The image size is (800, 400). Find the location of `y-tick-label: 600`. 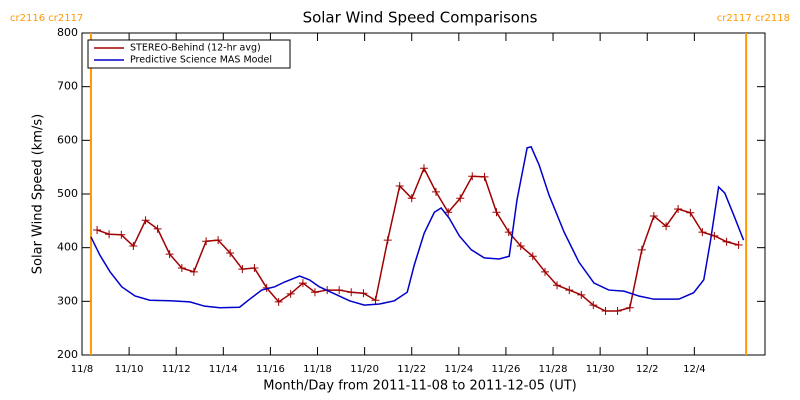

y-tick-label: 600 is located at coordinates (67, 139).